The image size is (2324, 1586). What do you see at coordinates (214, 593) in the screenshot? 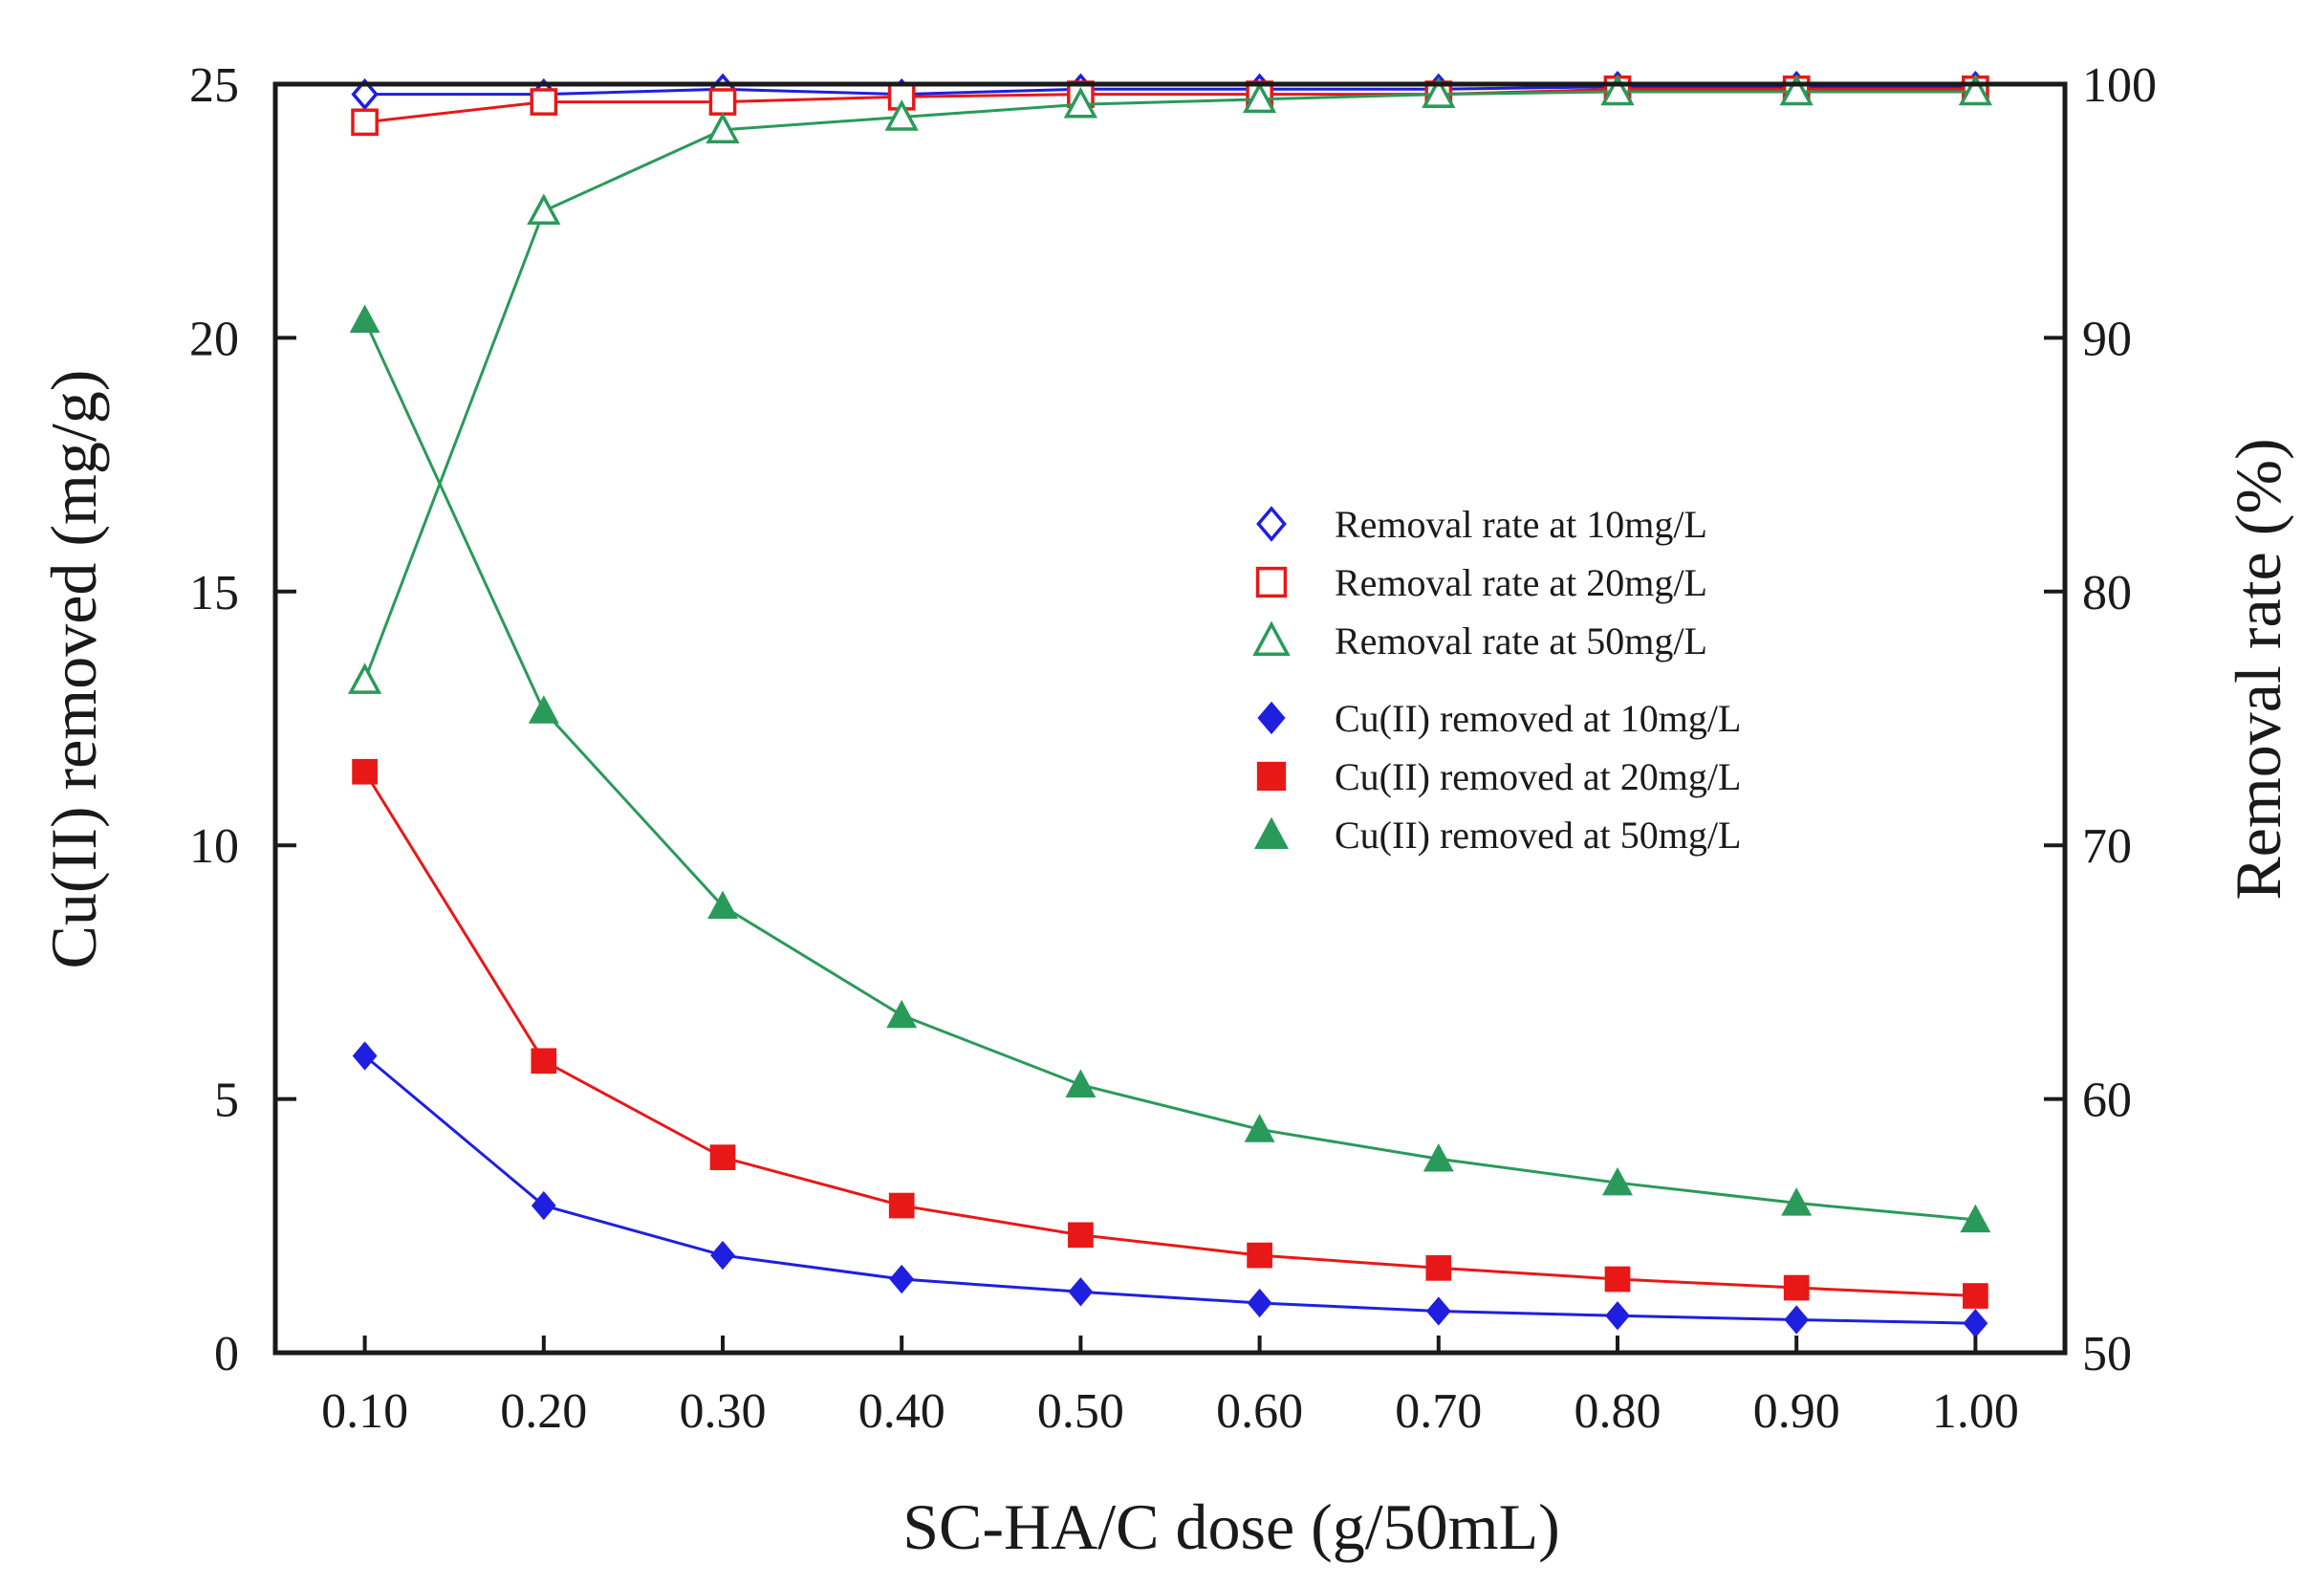
I see `y-left-tick-label: 15` at bounding box center [214, 593].